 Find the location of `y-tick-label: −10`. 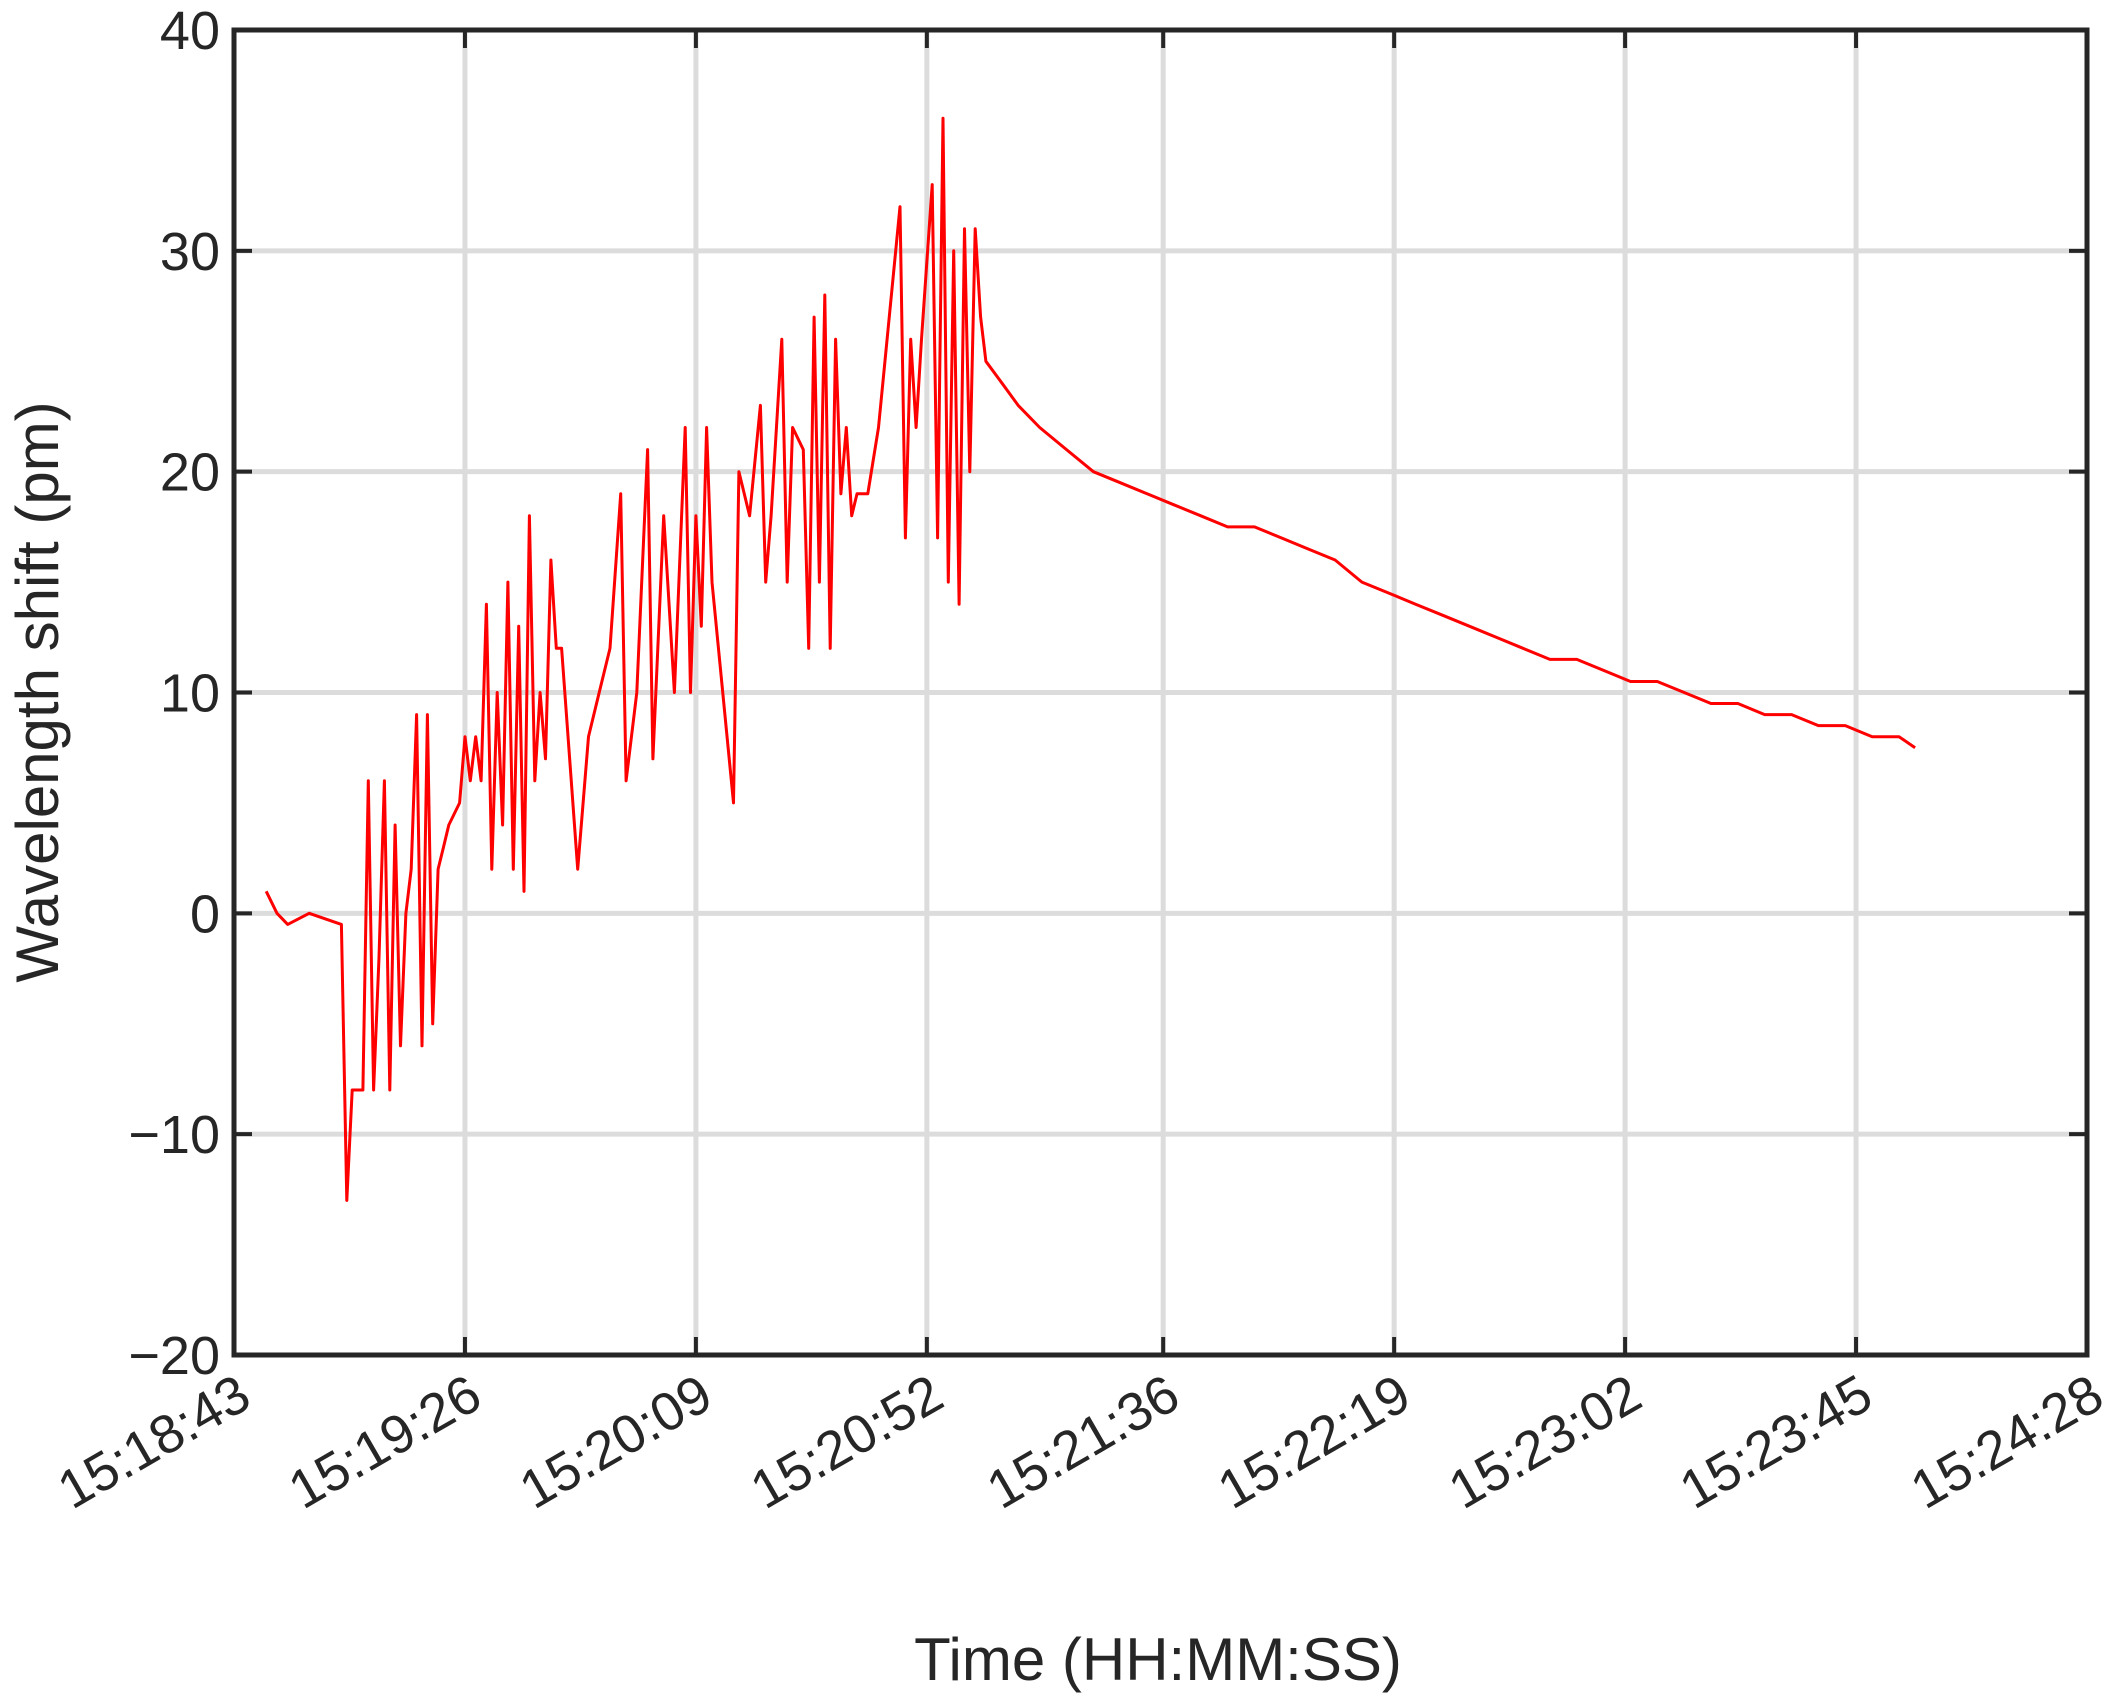

y-tick-label: −10 is located at coordinates (174, 1135).